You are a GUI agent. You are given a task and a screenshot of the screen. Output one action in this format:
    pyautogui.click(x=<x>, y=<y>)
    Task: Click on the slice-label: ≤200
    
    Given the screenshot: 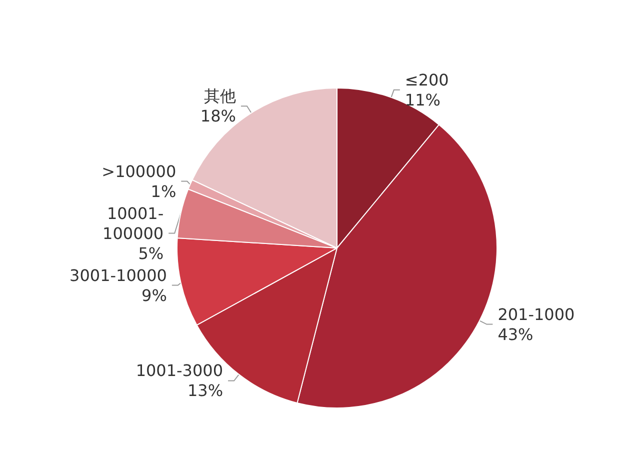 What is the action you would take?
    pyautogui.click(x=426, y=80)
    